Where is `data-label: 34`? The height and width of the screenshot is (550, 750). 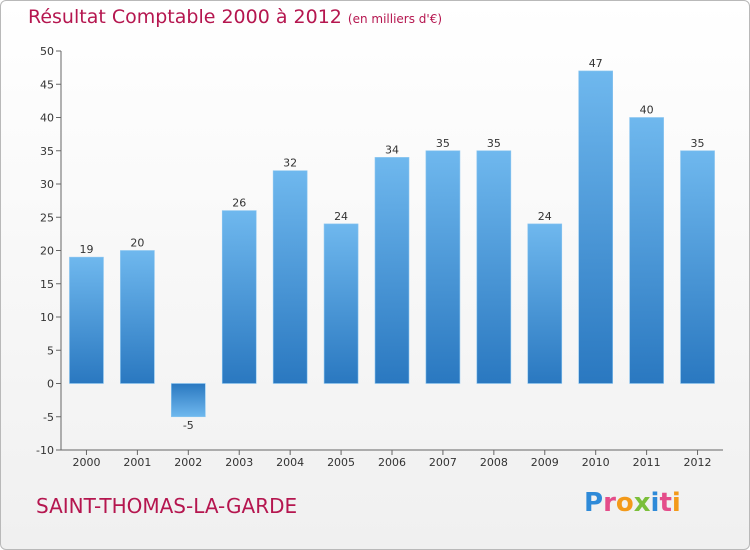
data-label: 34 is located at coordinates (392, 149).